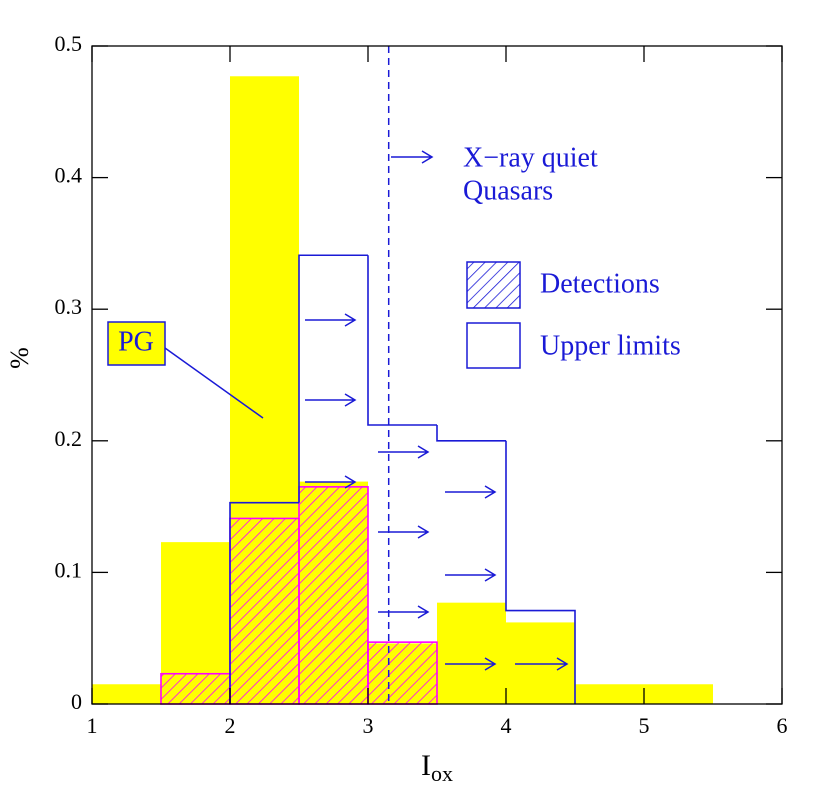  Describe the element at coordinates (426, 765) in the screenshot. I see `x-axis-label-main: I` at that location.